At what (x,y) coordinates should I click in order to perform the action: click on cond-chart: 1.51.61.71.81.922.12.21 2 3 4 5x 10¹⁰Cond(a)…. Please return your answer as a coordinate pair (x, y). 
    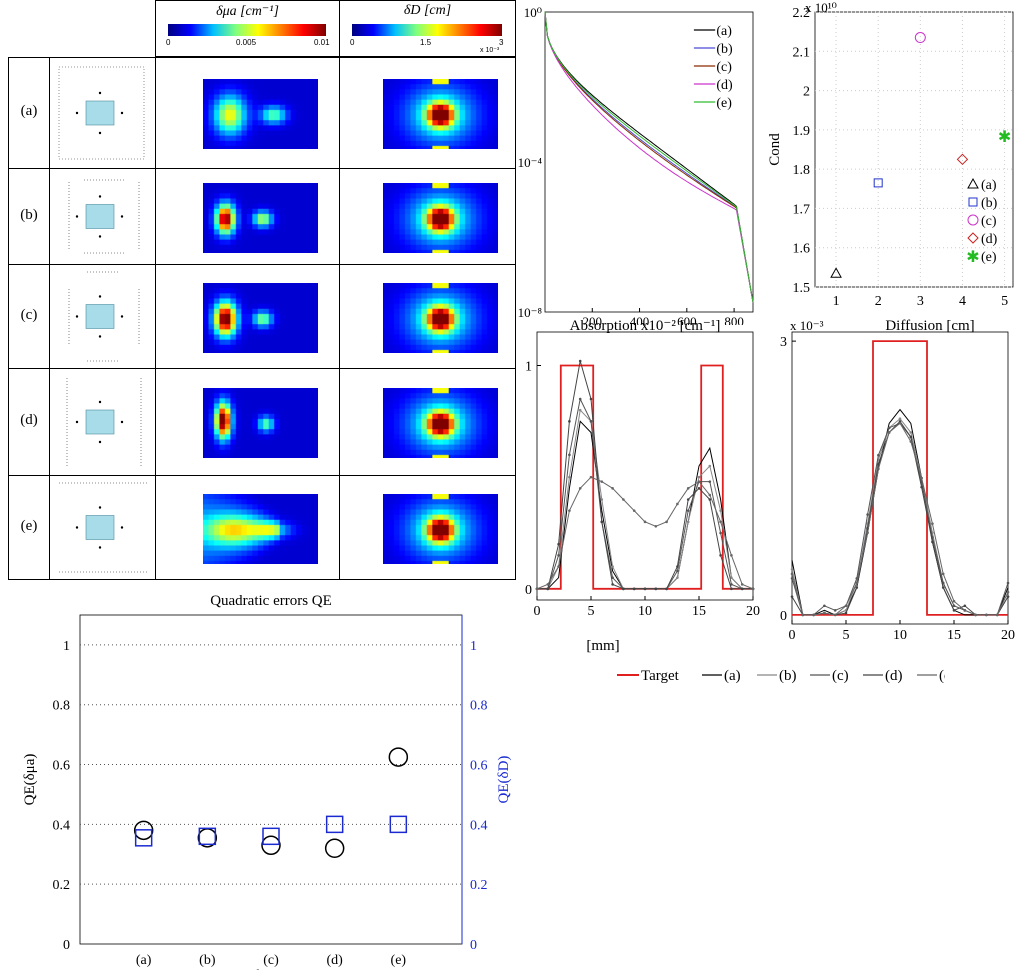
    Looking at the image, I should click on (891, 167).